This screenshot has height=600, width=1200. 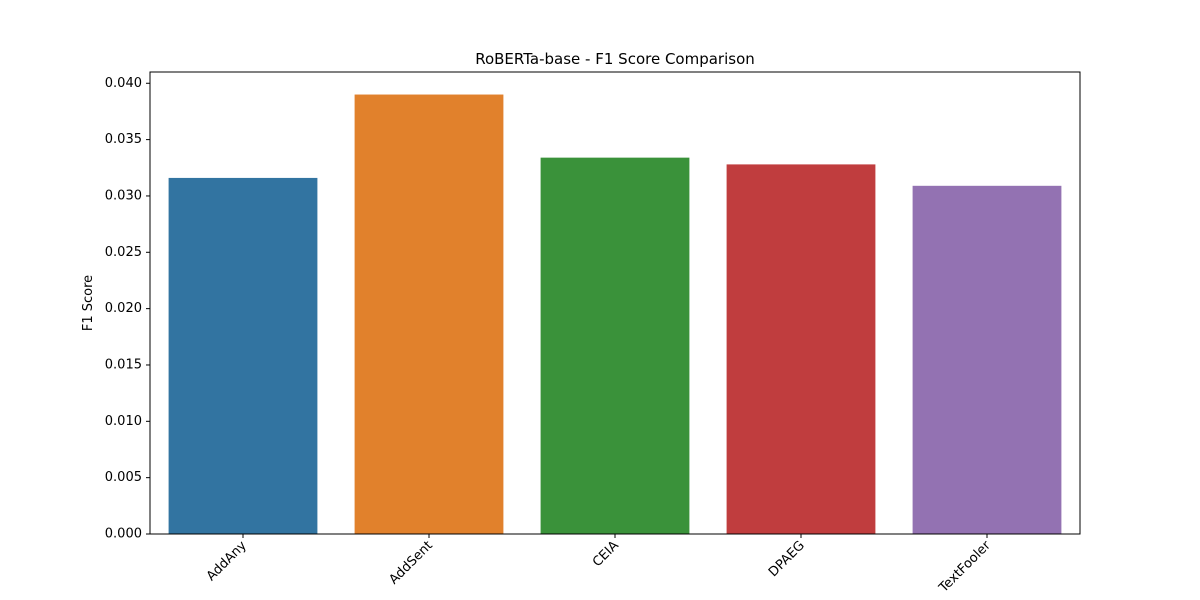 I want to click on x-tick-label: CEIA, so click(x=606, y=554).